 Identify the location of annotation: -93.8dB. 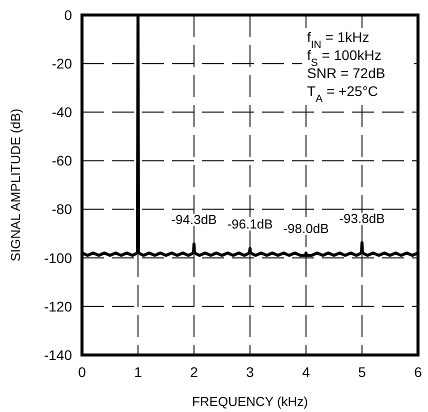
(362, 218).